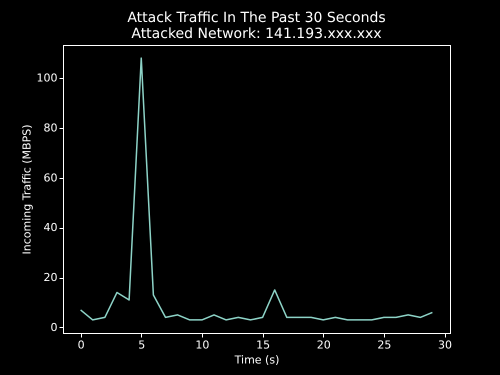 The height and width of the screenshot is (375, 500). I want to click on x-tick-label: 5, so click(142, 345).